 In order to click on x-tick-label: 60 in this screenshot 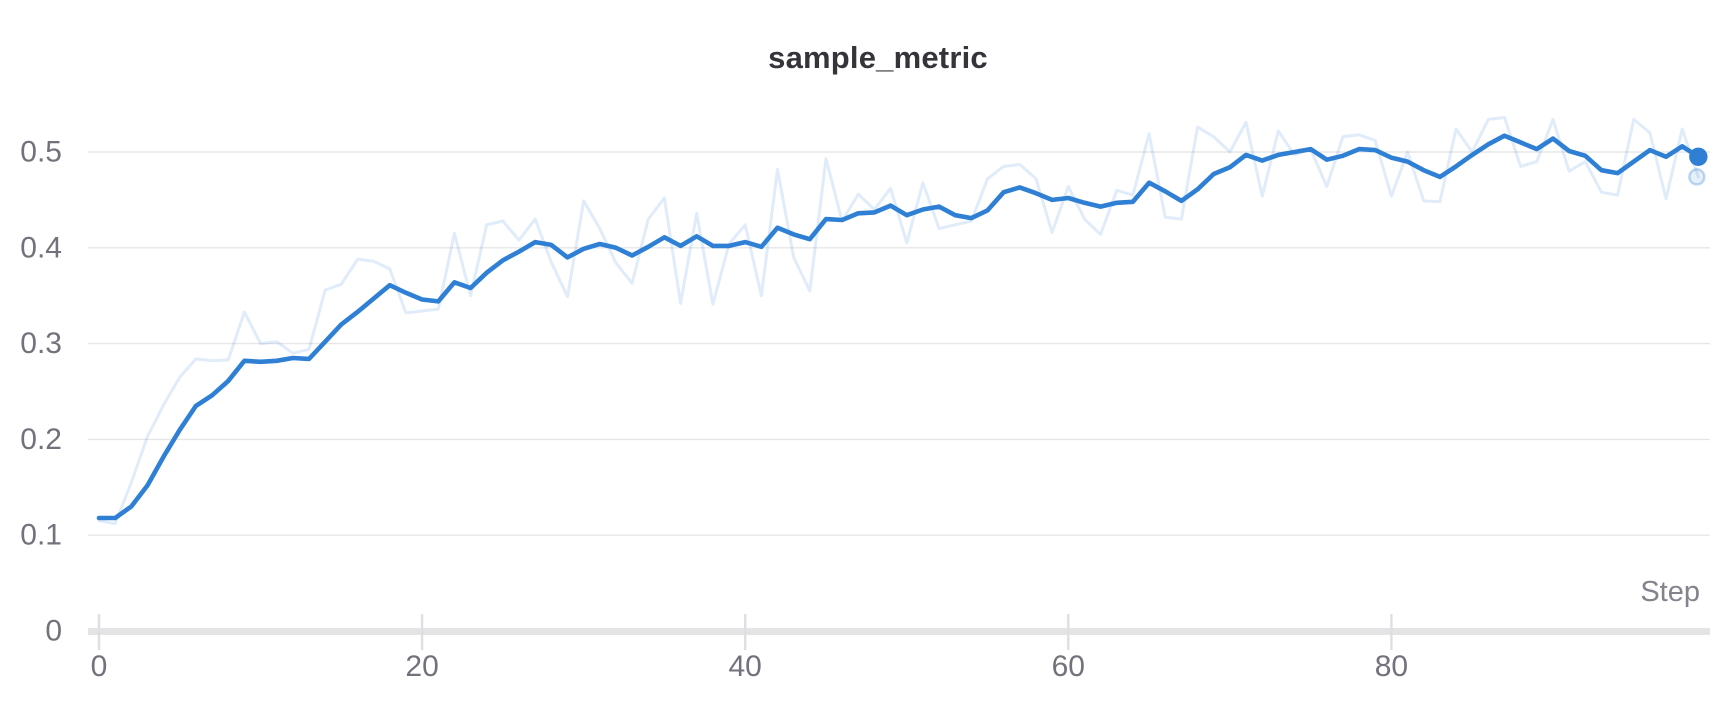, I will do `click(1068, 666)`.